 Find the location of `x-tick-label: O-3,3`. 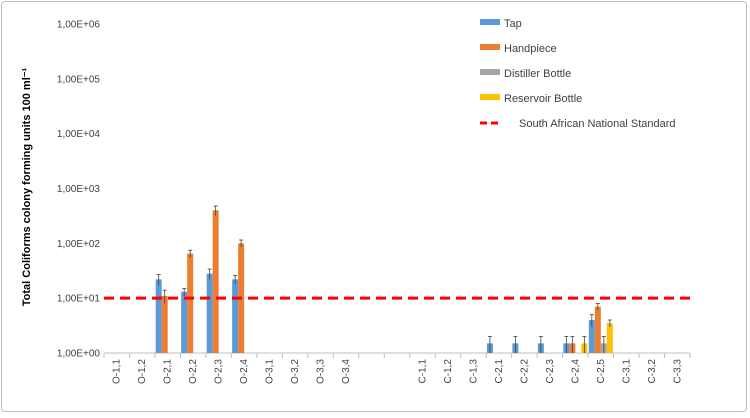

x-tick-label: O-3,3 is located at coordinates (321, 371).